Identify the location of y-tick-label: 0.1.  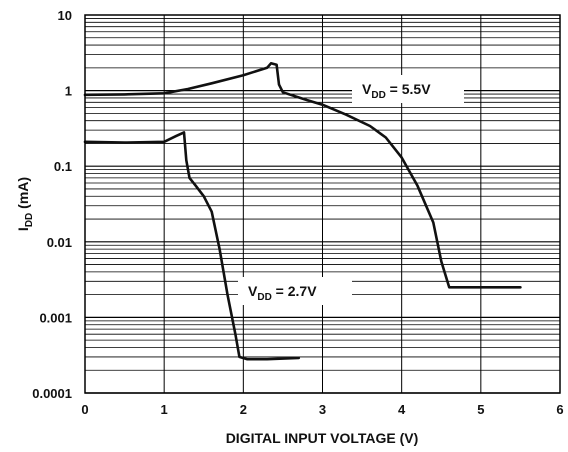
(63, 166).